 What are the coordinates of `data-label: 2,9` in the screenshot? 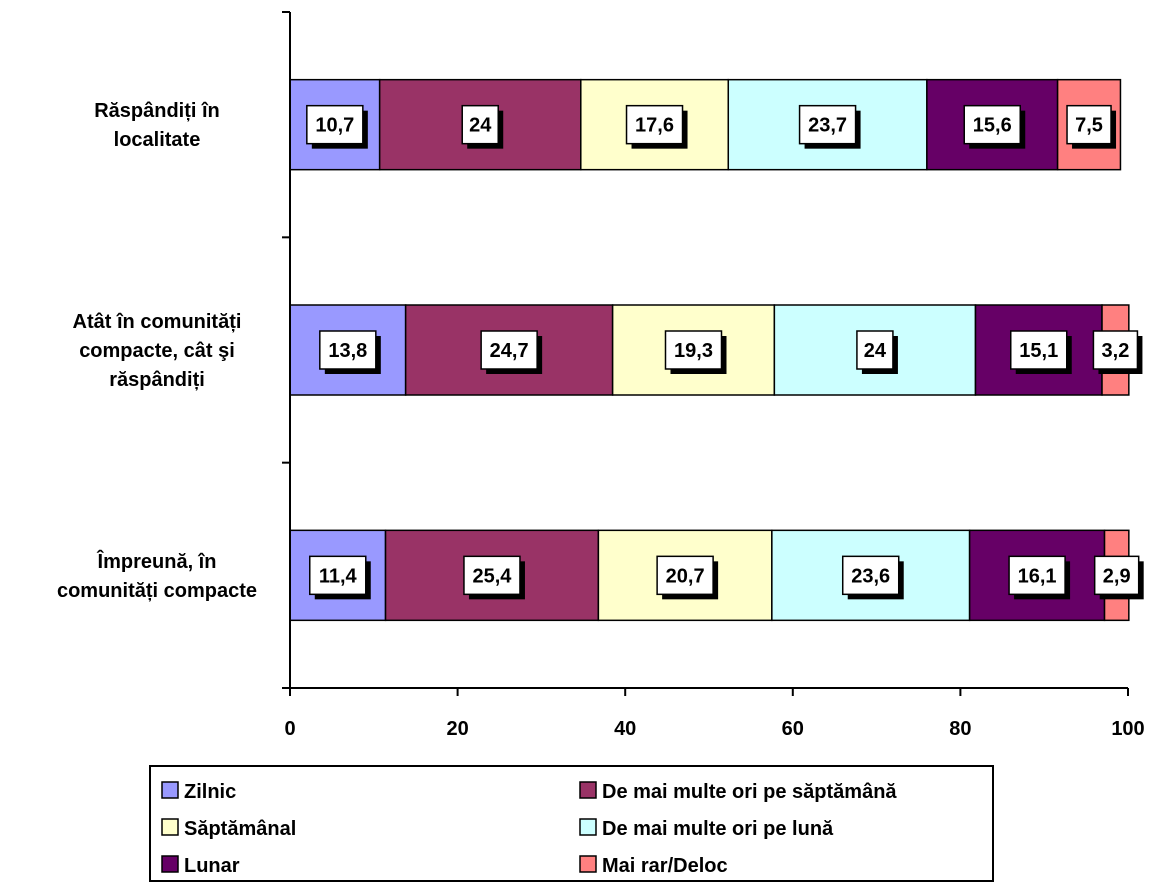 It's located at (1117, 576).